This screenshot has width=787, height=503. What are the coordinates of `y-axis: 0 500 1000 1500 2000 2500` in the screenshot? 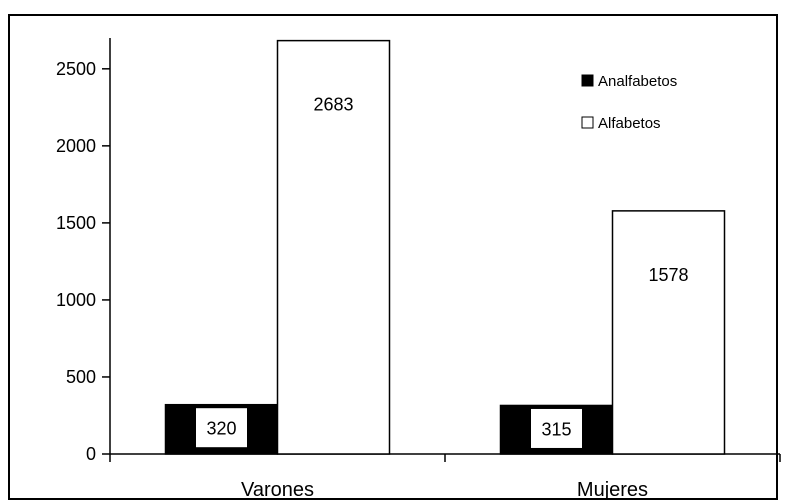 It's located at (83, 251).